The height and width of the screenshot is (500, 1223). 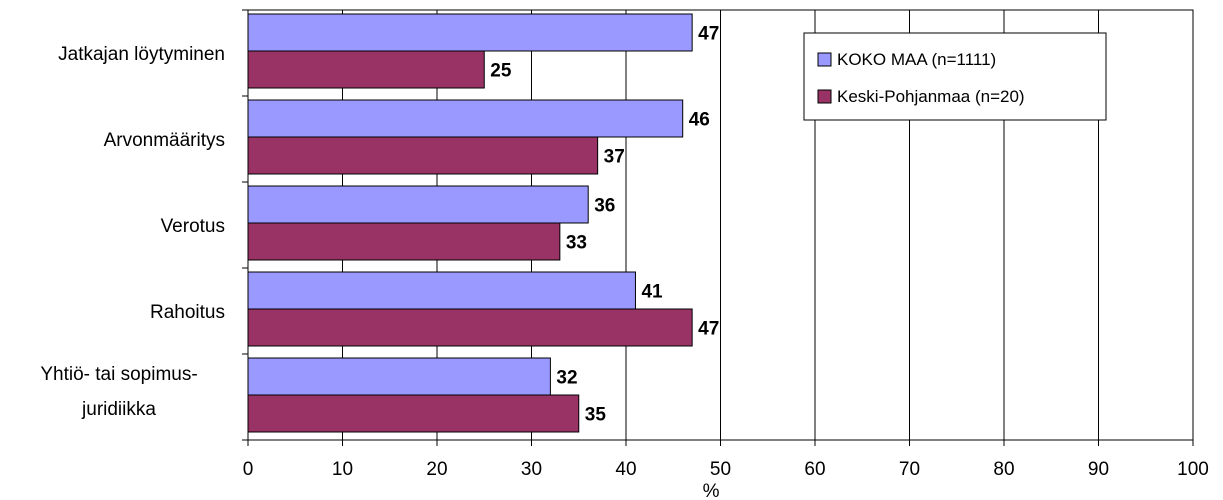 I want to click on x-tick-label: 10, so click(x=342, y=469).